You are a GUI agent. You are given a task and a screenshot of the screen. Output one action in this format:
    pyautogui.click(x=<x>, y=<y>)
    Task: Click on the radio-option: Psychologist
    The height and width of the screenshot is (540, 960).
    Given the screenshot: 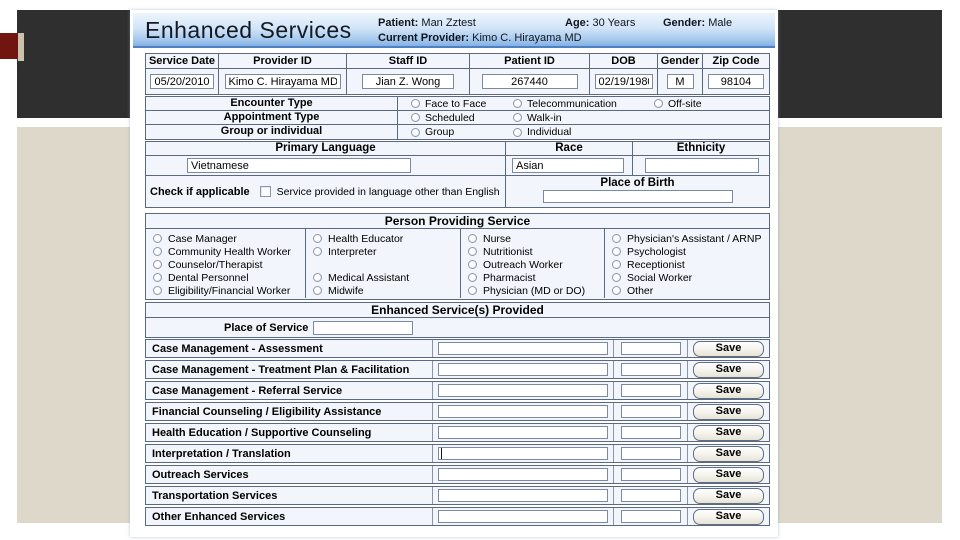 What is the action you would take?
    pyautogui.click(x=690, y=251)
    